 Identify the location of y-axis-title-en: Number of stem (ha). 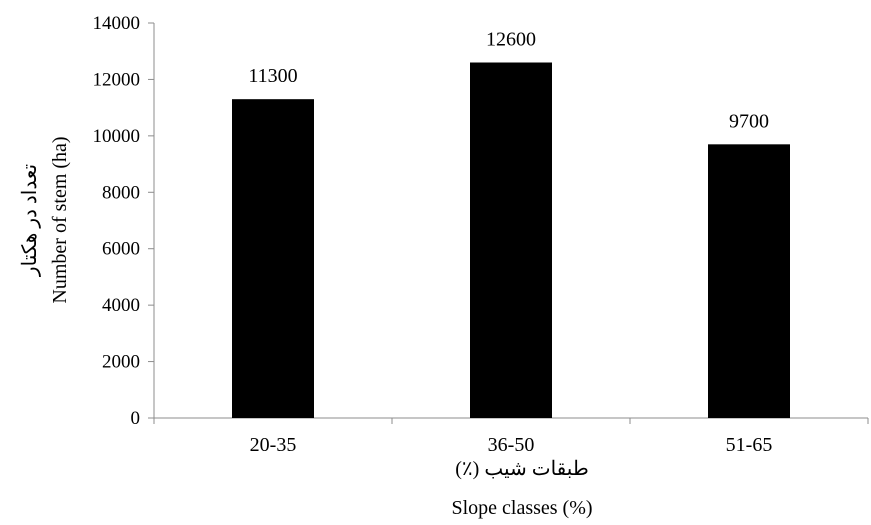
(60, 219).